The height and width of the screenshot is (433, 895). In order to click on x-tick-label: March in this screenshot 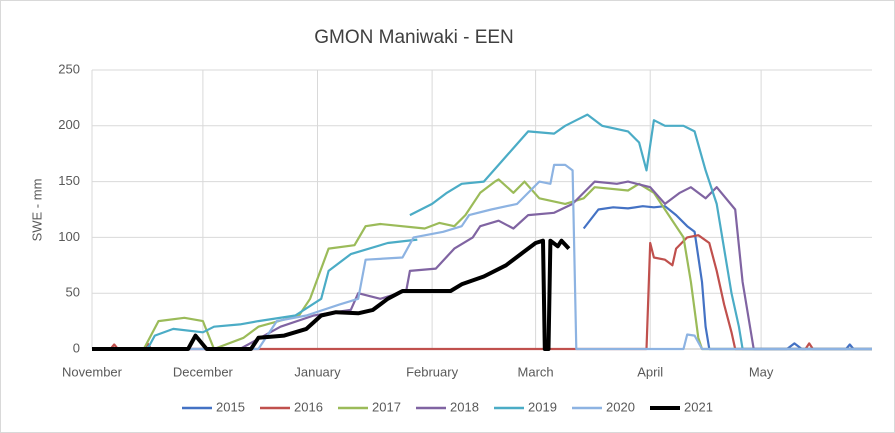, I will do `click(536, 371)`.